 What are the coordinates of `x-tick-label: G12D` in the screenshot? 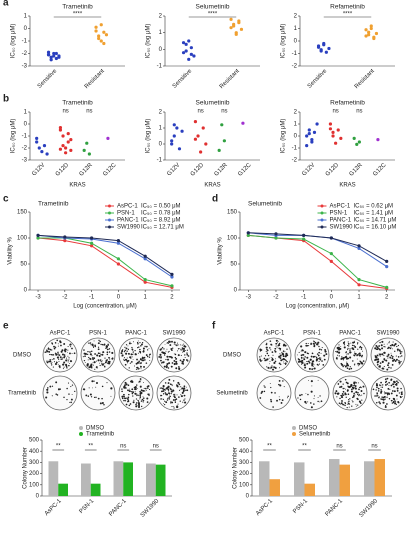 It's located at (63, 170).